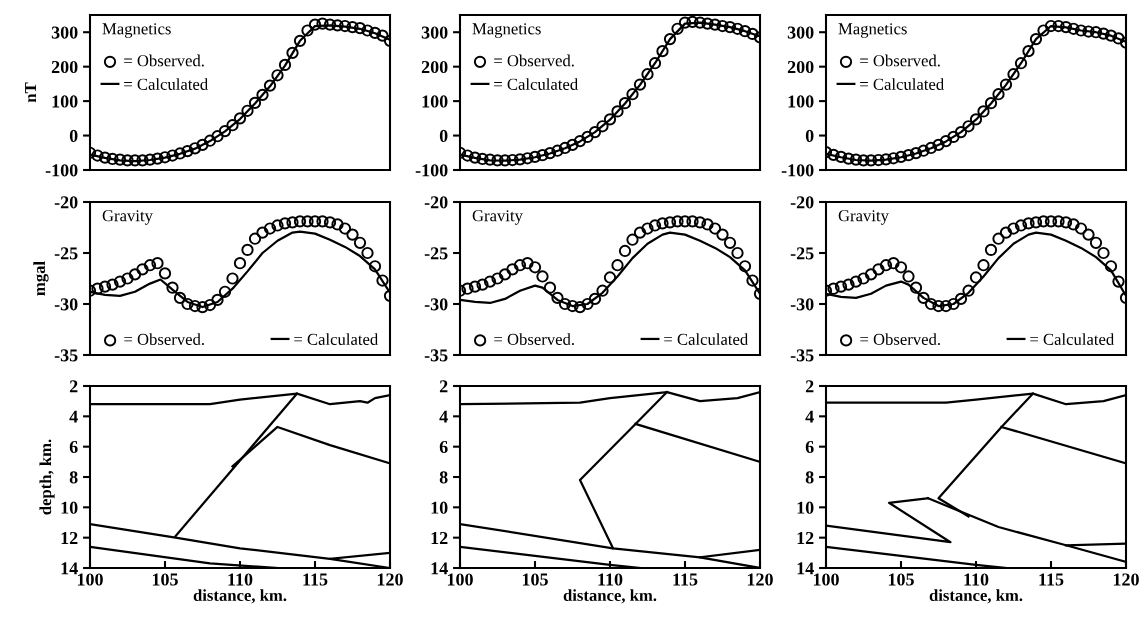  Describe the element at coordinates (30, 92) in the screenshot. I see `y-axis-title: nT` at that location.